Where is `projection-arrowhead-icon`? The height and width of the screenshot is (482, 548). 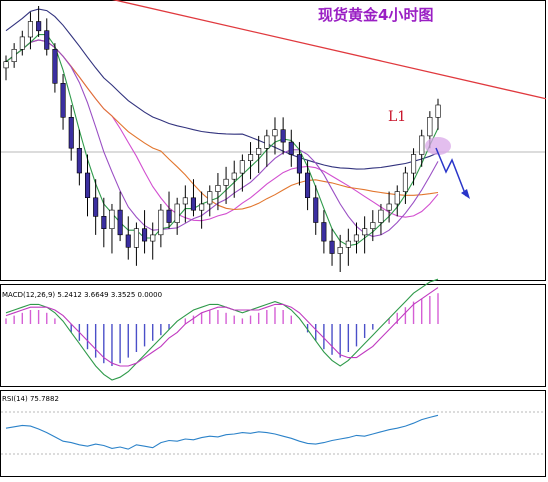 projection-arrowhead-icon is located at coordinates (465, 194).